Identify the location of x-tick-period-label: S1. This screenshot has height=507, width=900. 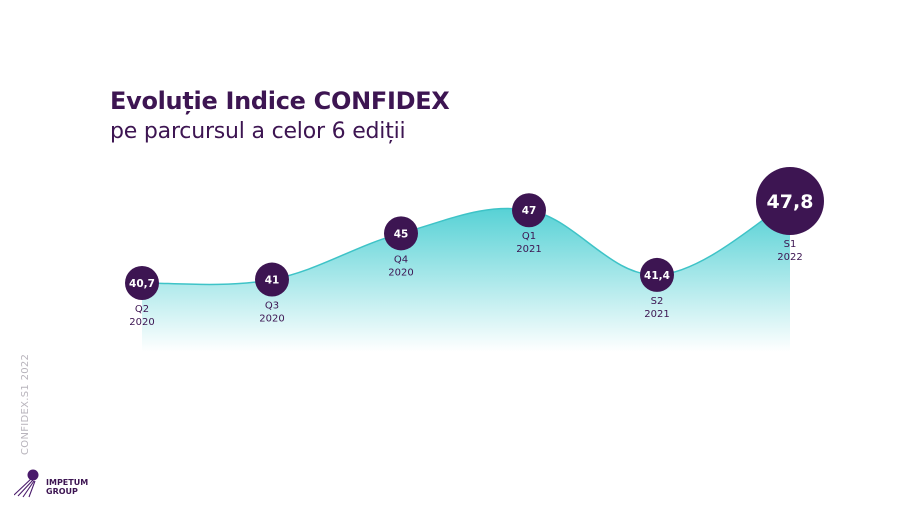
(790, 244).